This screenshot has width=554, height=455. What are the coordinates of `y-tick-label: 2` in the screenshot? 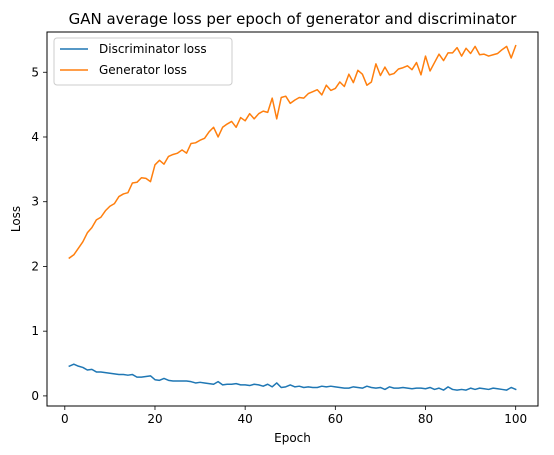 It's located at (35, 266).